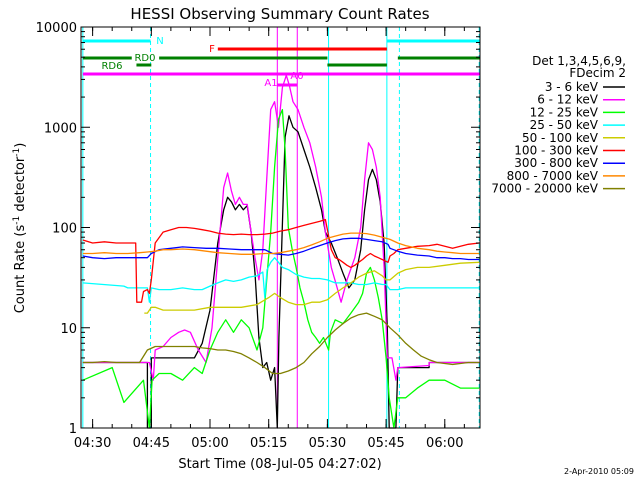 The height and width of the screenshot is (480, 640). What do you see at coordinates (17, 152) in the screenshot?
I see `y-axis-label-sup2: -1` at bounding box center [17, 152].